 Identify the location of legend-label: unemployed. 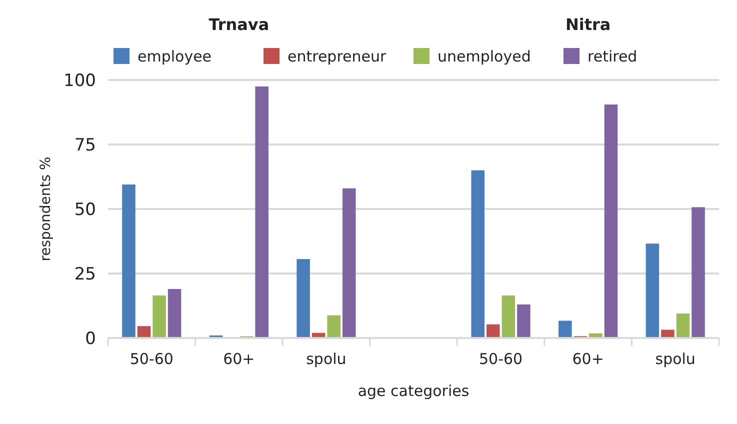
(484, 56).